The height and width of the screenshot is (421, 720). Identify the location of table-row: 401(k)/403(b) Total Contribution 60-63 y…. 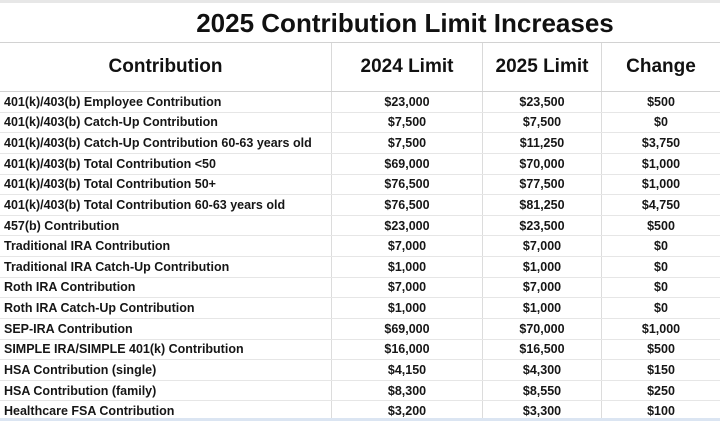
(360, 205).